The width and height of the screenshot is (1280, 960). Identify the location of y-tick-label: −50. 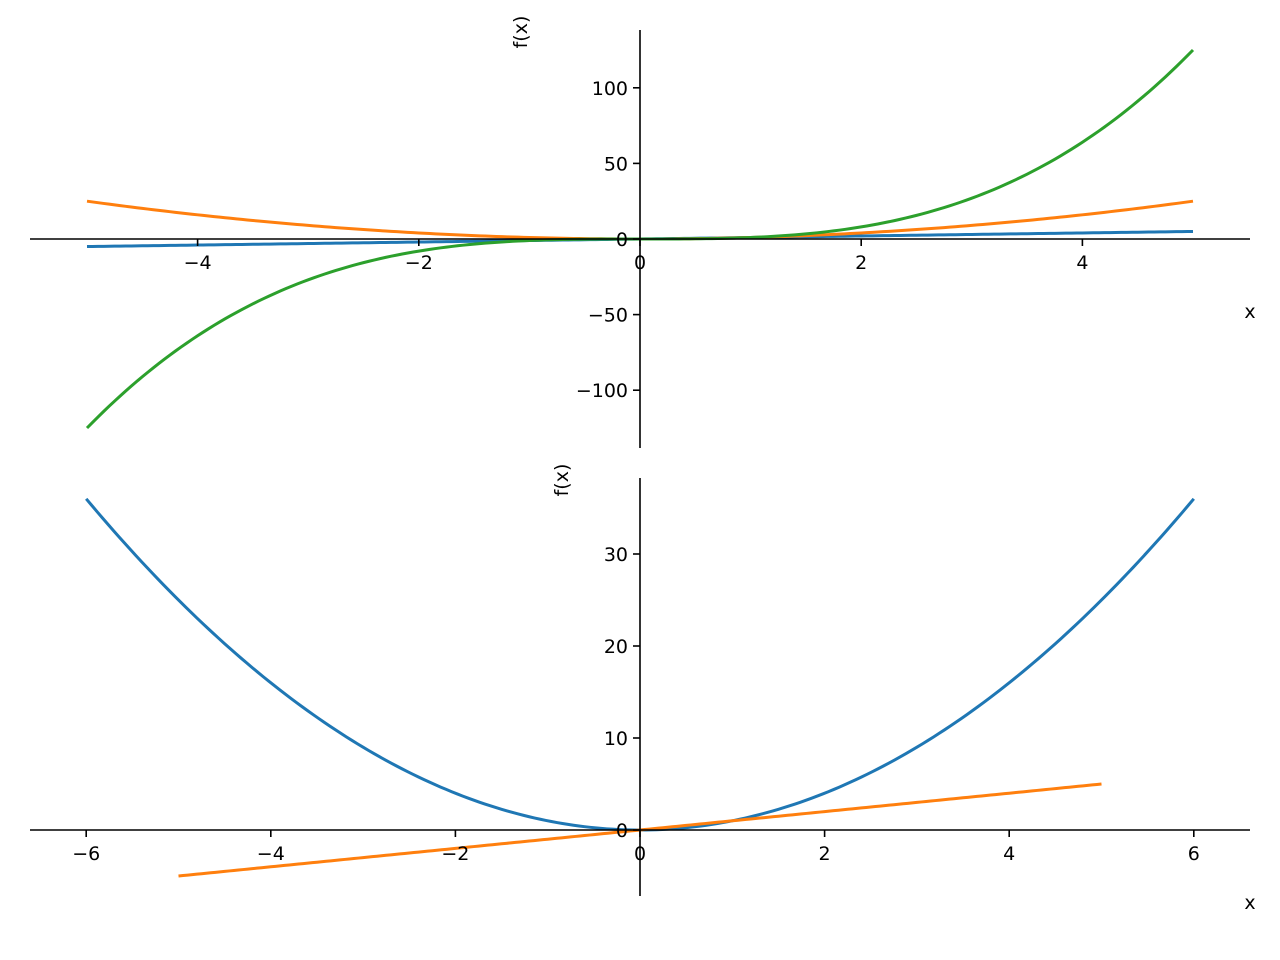
(608, 316).